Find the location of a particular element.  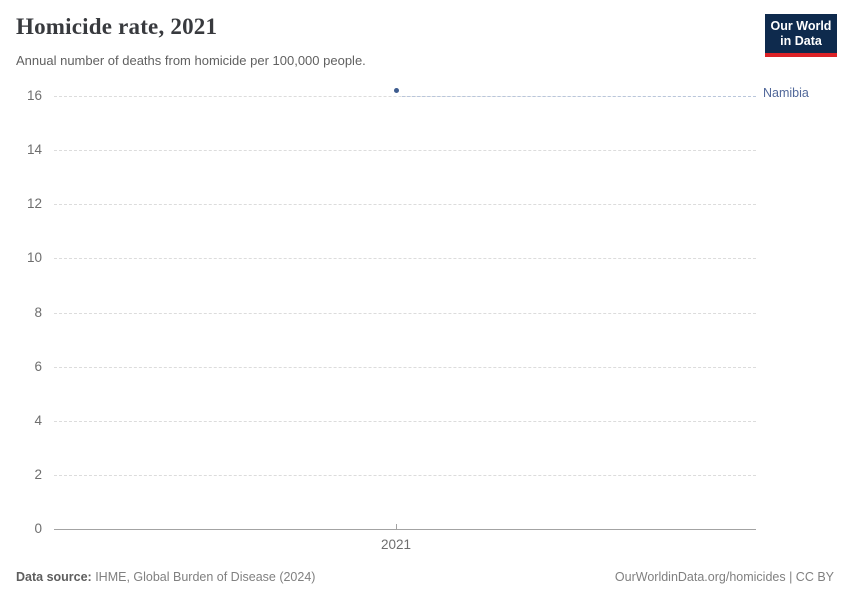

y-tick-label: 8 is located at coordinates (38, 312).